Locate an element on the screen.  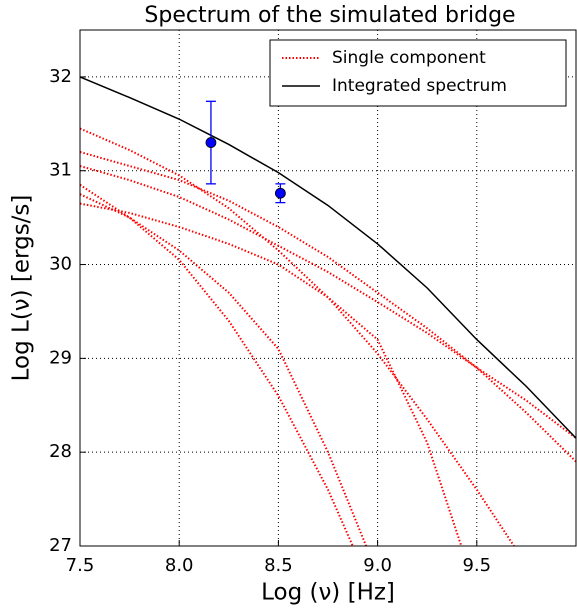
chart-title: Spectrum of the simulated bridge is located at coordinates (329, 15).